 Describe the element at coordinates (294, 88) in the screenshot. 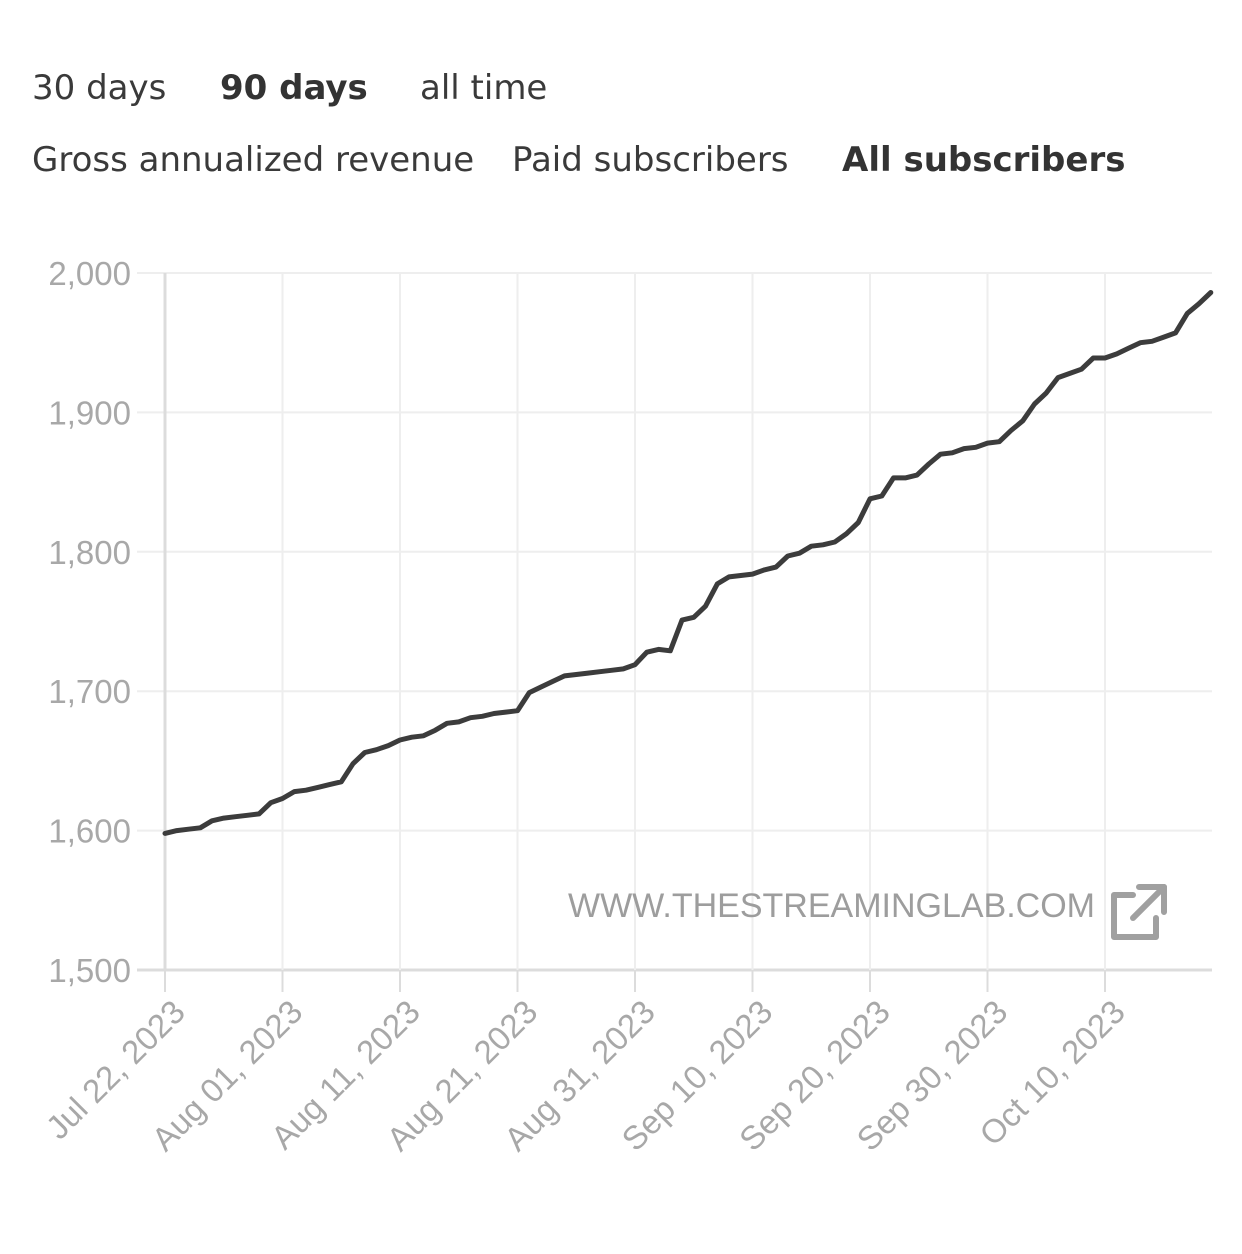

I see `tab-90-days: 90 days` at that location.